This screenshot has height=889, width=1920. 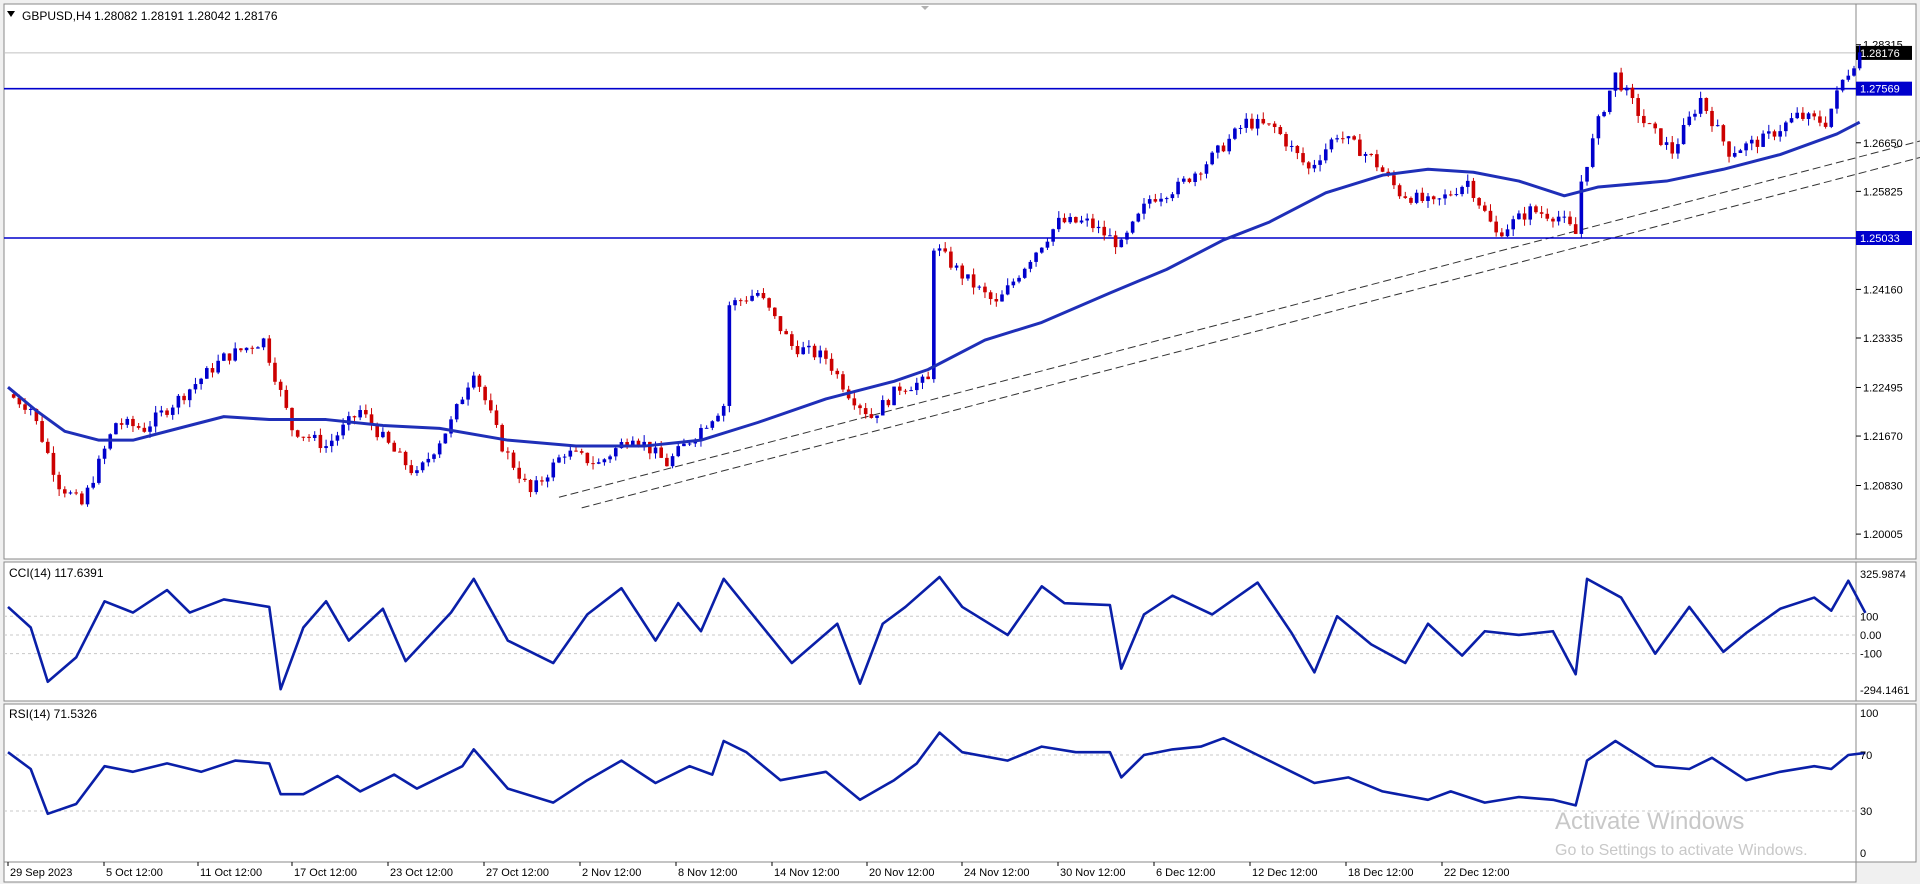 I want to click on activate-windows-subtitle: Go to Settings to activate Windows., so click(x=1681, y=850).